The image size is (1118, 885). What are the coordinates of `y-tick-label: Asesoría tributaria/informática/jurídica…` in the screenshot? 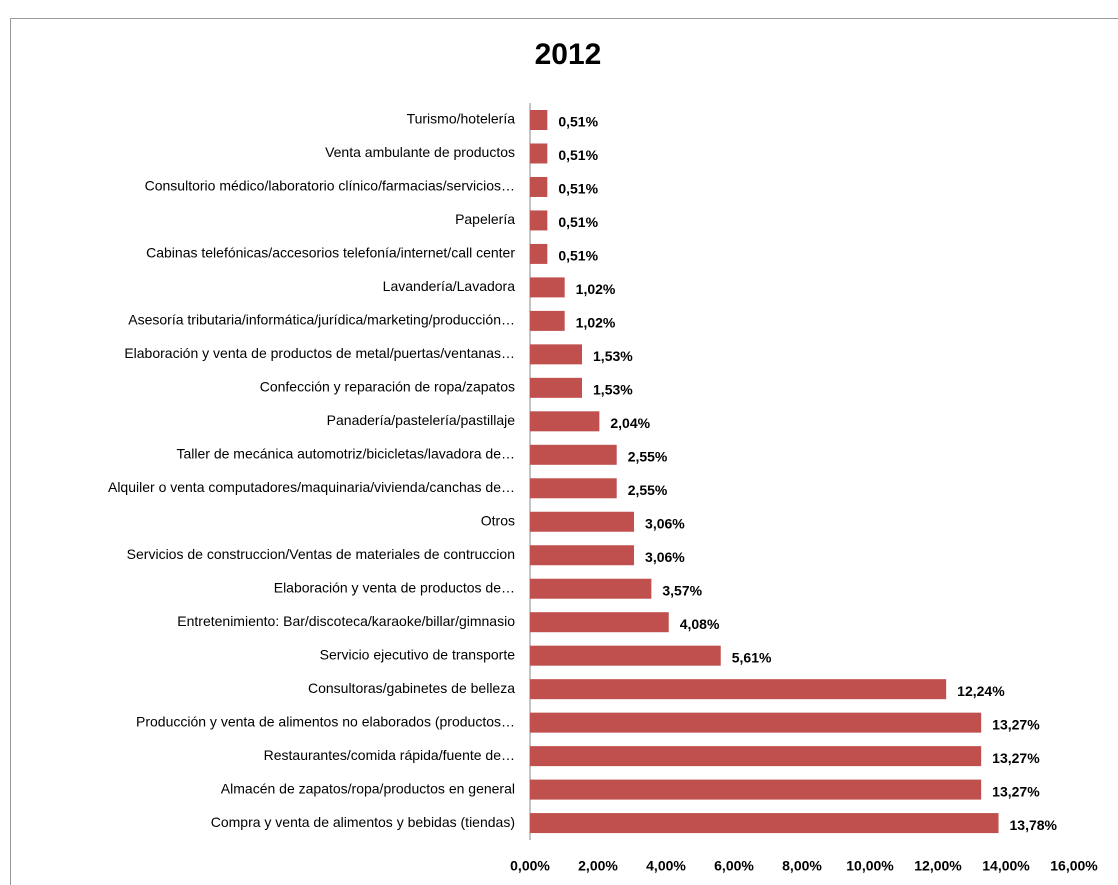 It's located at (321, 320).